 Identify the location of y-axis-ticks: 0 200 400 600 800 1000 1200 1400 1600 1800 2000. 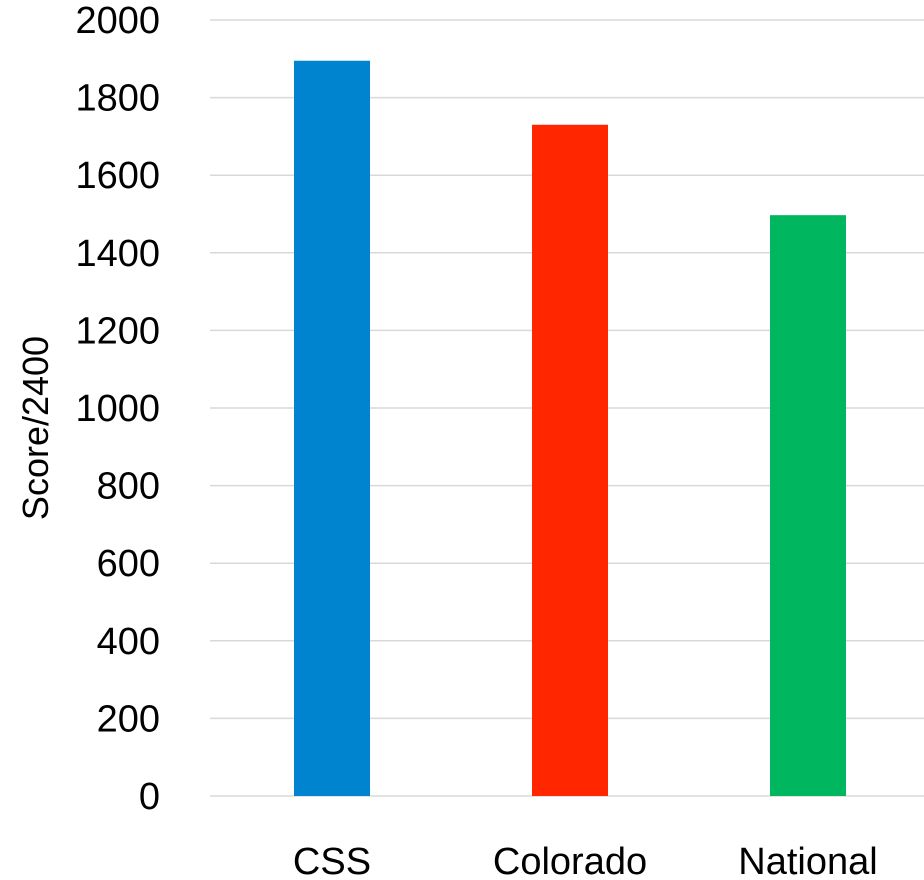
(117, 409).